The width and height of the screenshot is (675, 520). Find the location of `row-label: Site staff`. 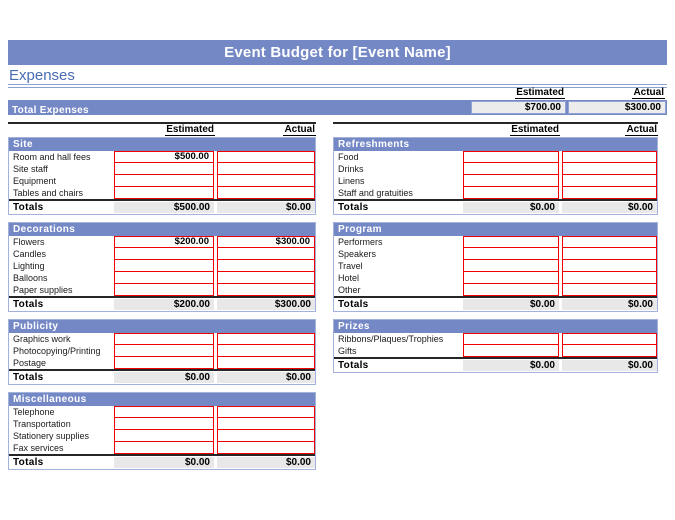

row-label: Site staff is located at coordinates (30, 169).